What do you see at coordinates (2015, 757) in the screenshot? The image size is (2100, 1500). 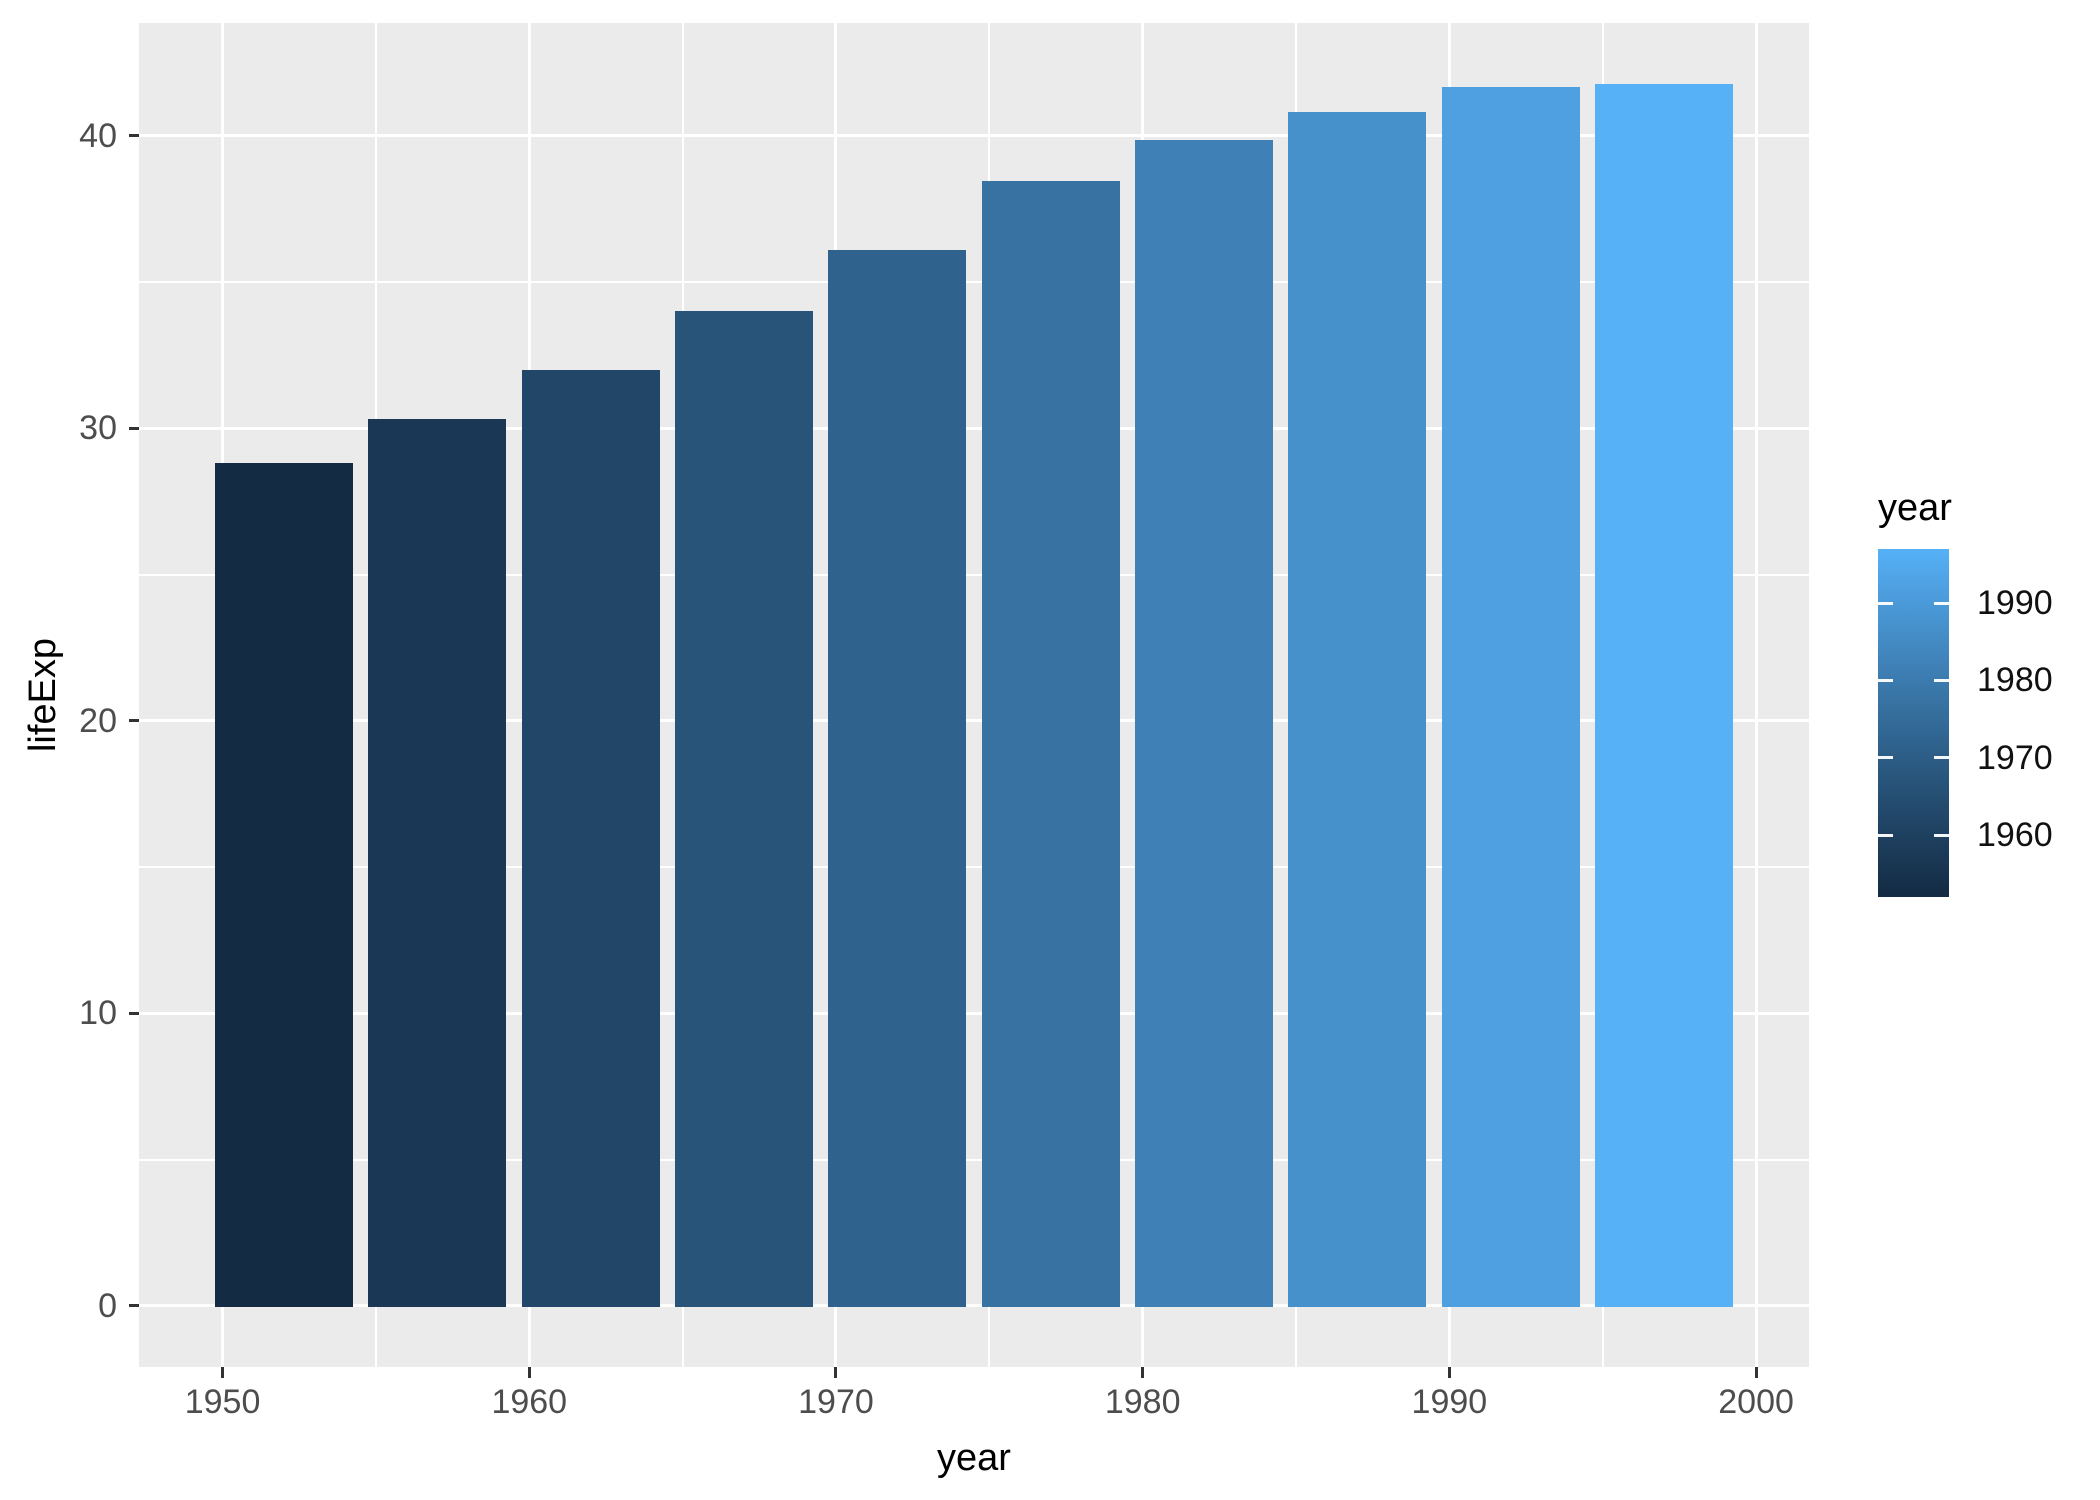 I see `legend-tick-label: 1970` at bounding box center [2015, 757].